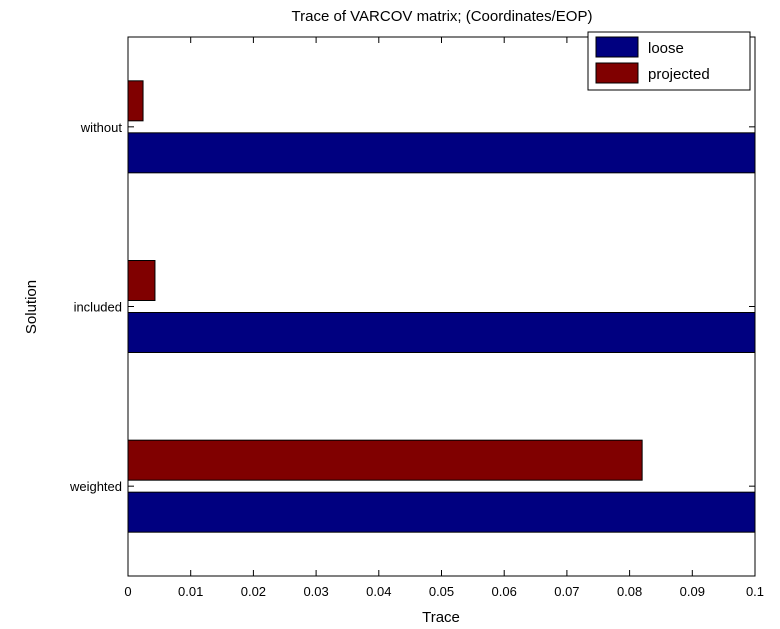 This screenshot has width=780, height=629. I want to click on legend-swatch-loose, so click(617, 47).